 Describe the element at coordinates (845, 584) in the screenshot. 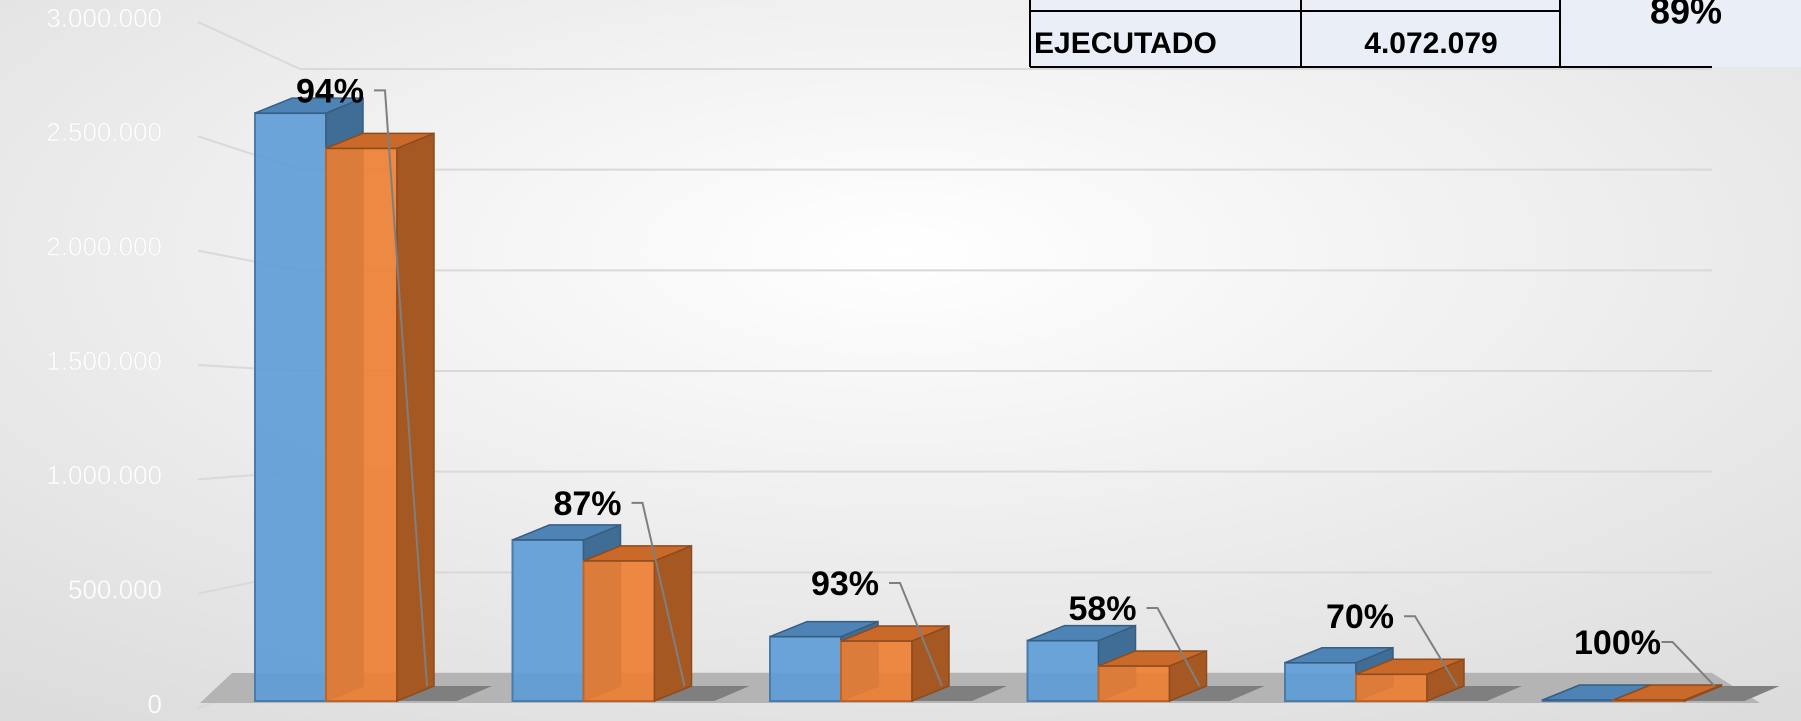

I see `percent-label: 93%` at that location.